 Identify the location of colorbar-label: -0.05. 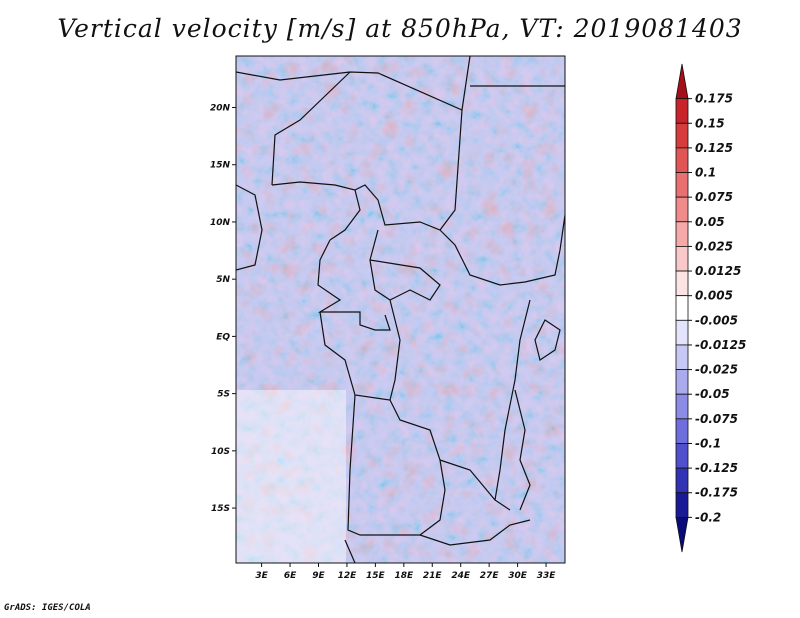
(712, 394).